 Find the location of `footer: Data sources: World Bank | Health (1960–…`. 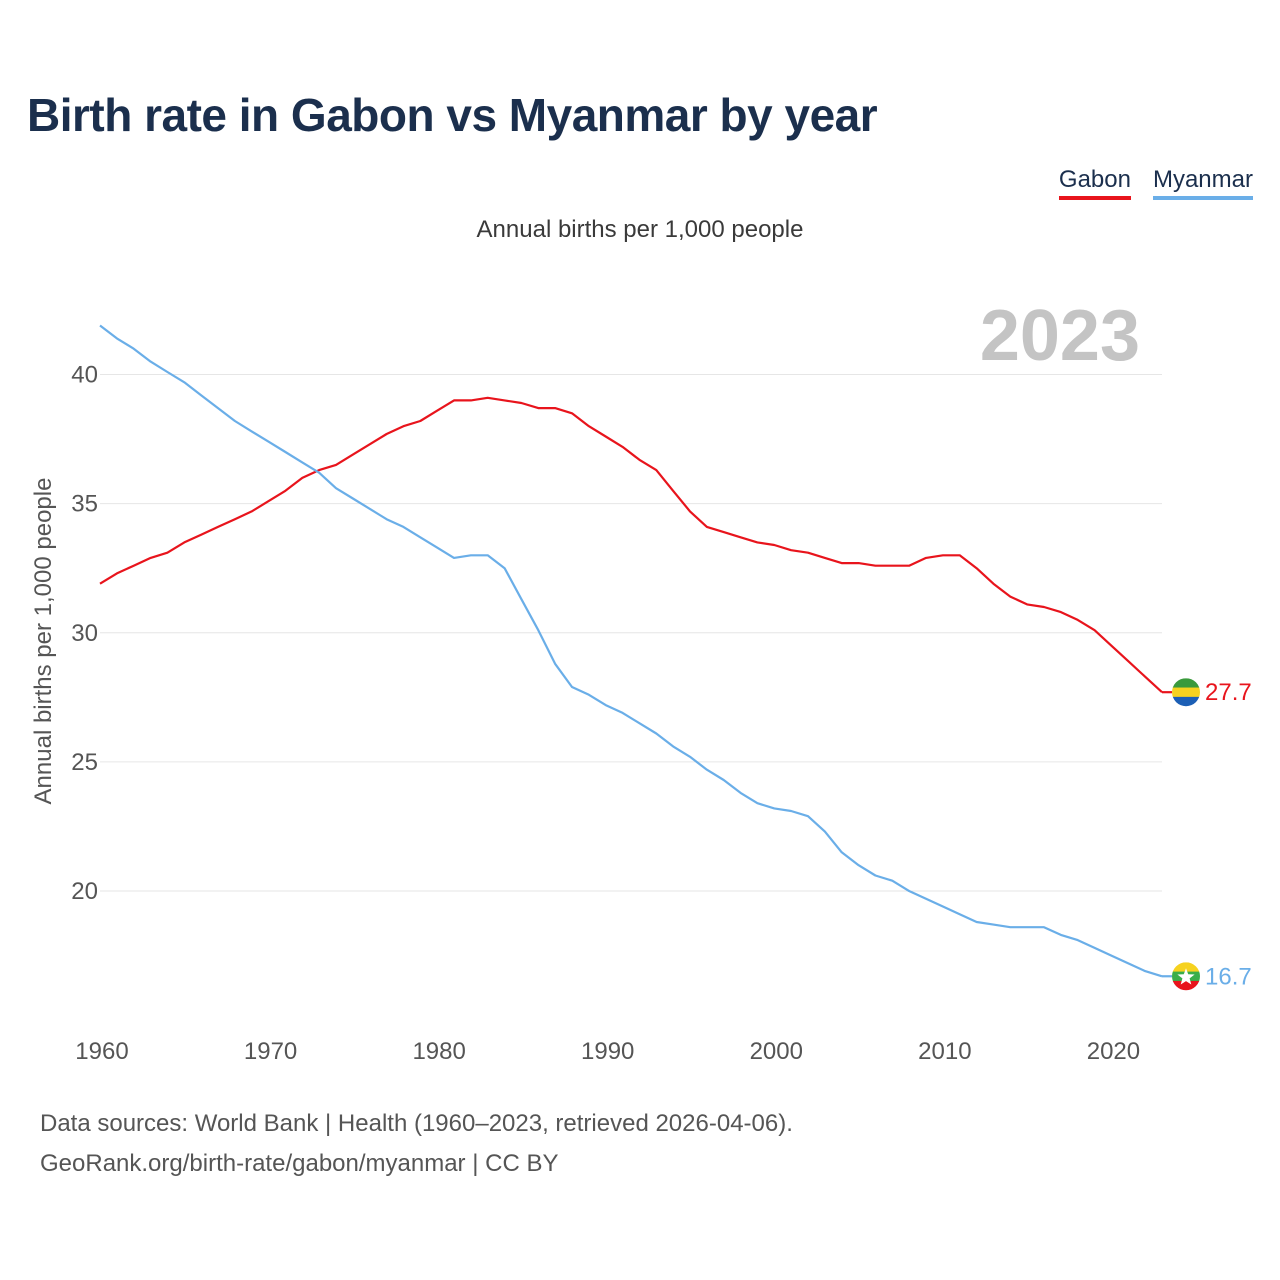

footer: Data sources: World Bank | Health (1960–… is located at coordinates (416, 1144).